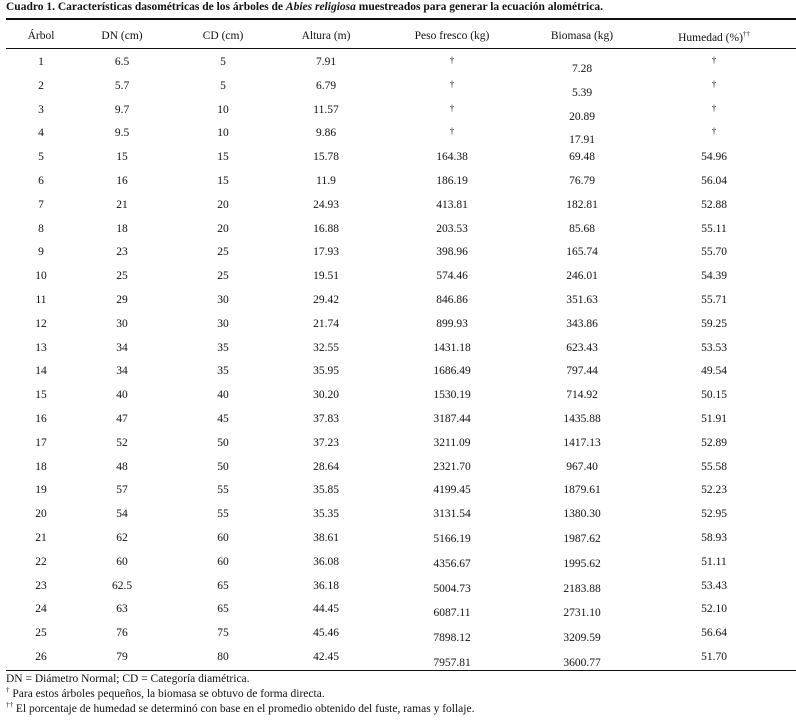  Describe the element at coordinates (326, 109) in the screenshot. I see `cell-altura: 11.57` at that location.